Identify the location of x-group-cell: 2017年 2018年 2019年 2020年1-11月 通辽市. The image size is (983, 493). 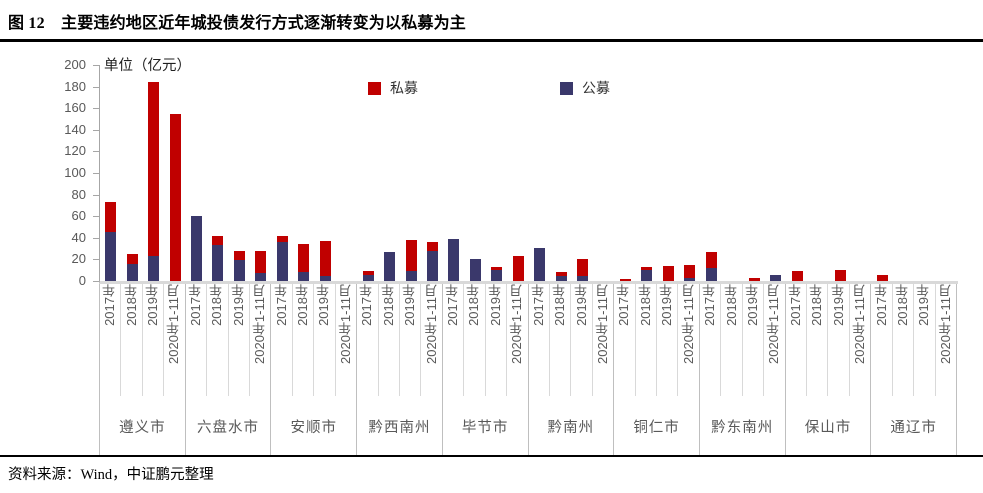
(914, 370).